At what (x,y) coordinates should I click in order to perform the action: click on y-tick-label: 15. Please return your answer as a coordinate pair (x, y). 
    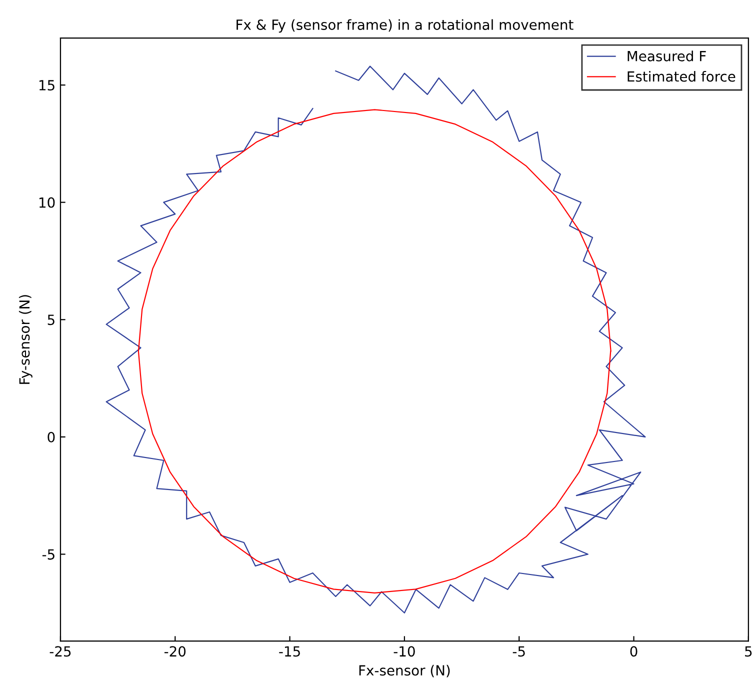
    Looking at the image, I should click on (46, 85).